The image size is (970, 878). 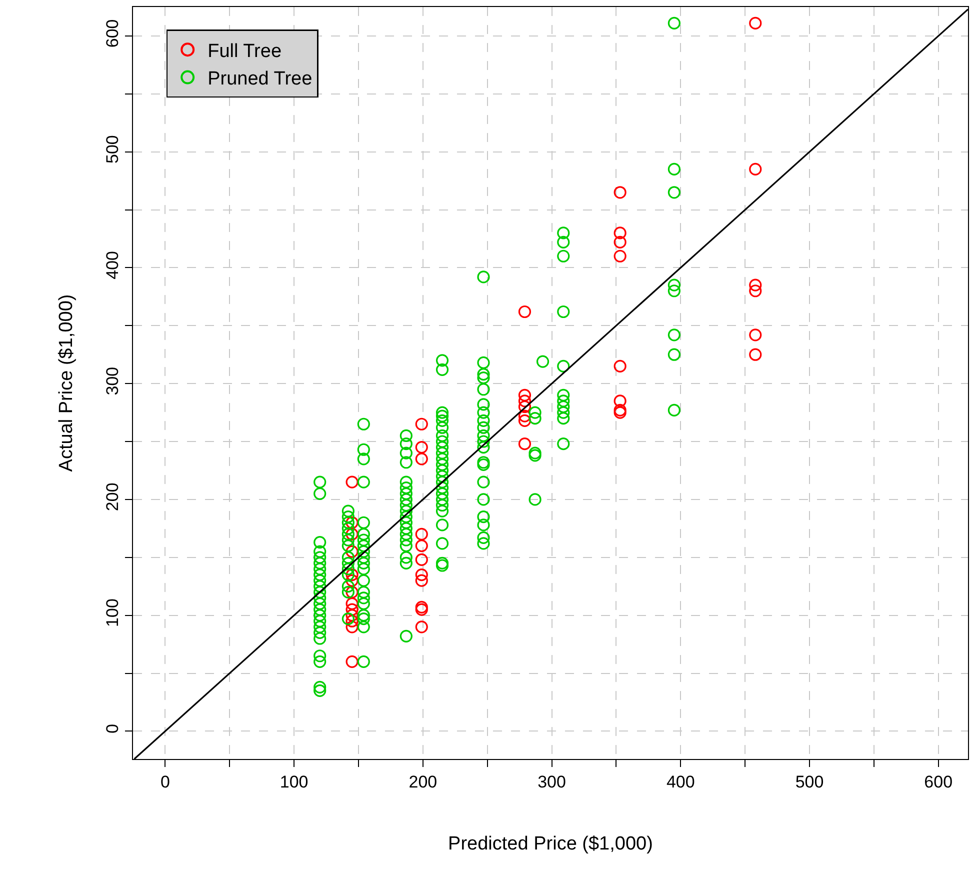 I want to click on y-tick-label: 0, so click(x=112, y=729).